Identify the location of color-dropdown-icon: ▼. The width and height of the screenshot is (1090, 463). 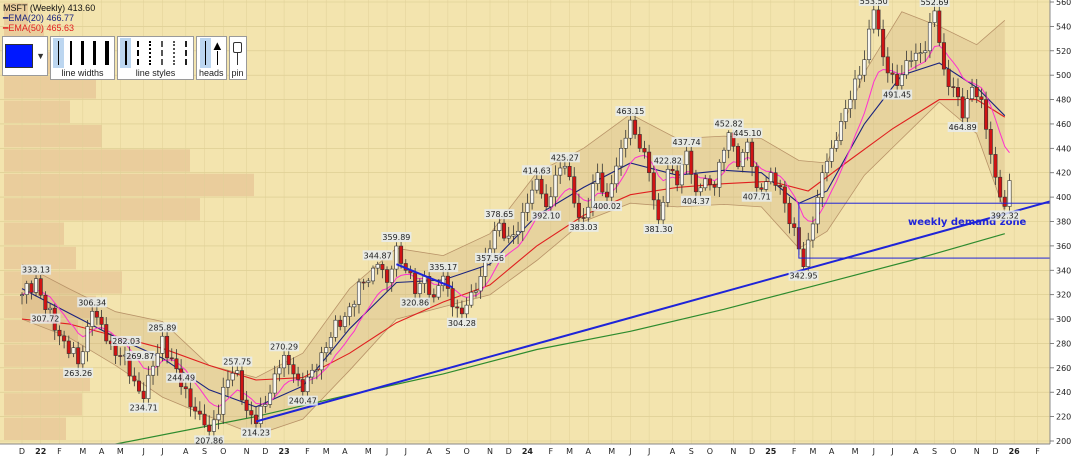
(40, 56).